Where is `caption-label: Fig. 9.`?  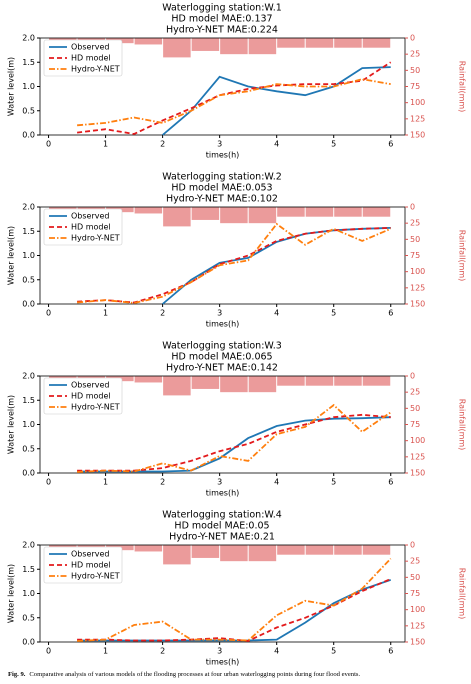
caption-label: Fig. 9. is located at coordinates (17, 674).